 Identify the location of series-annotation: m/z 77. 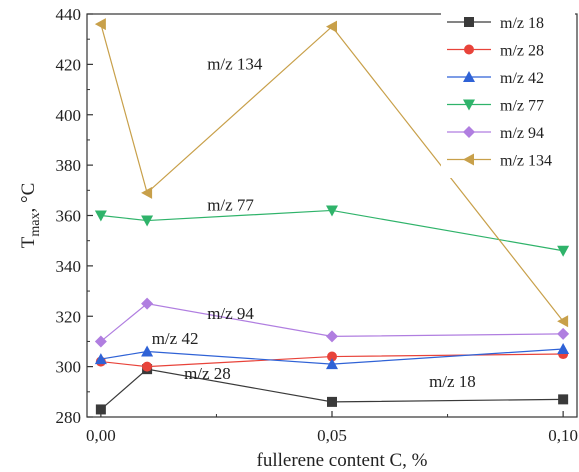
(230, 204).